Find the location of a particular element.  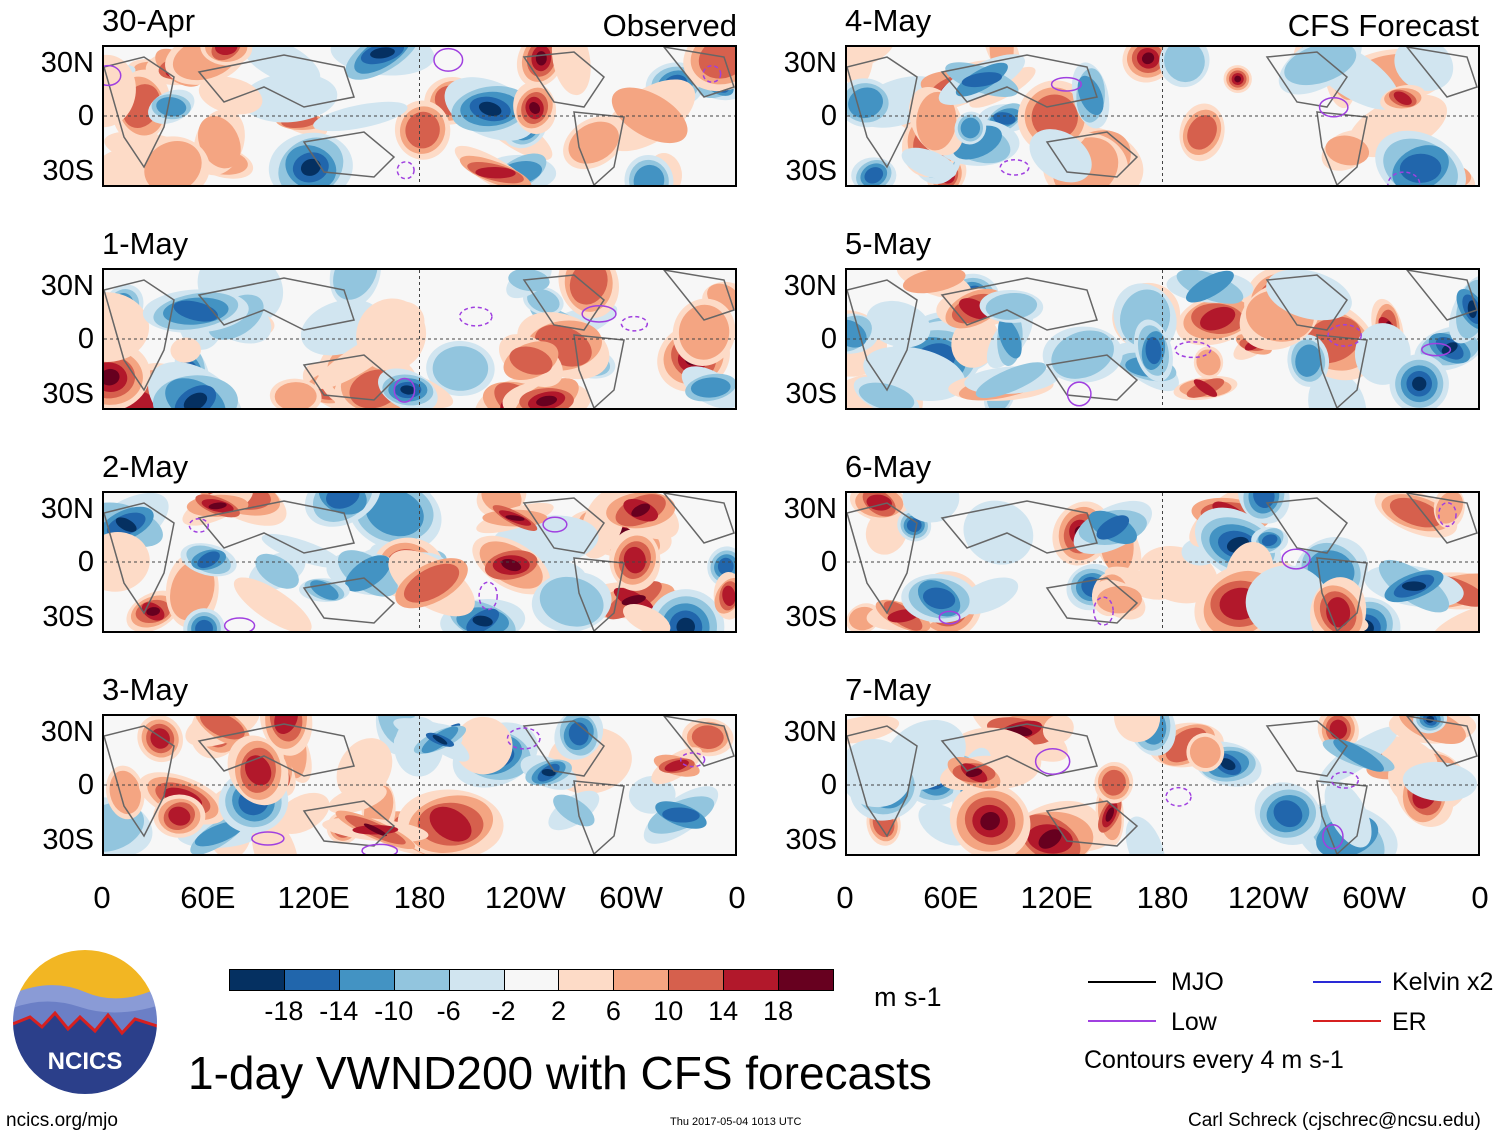

footer-timestamp: Thu 2017-05-04 1013 UTC is located at coordinates (736, 1122).